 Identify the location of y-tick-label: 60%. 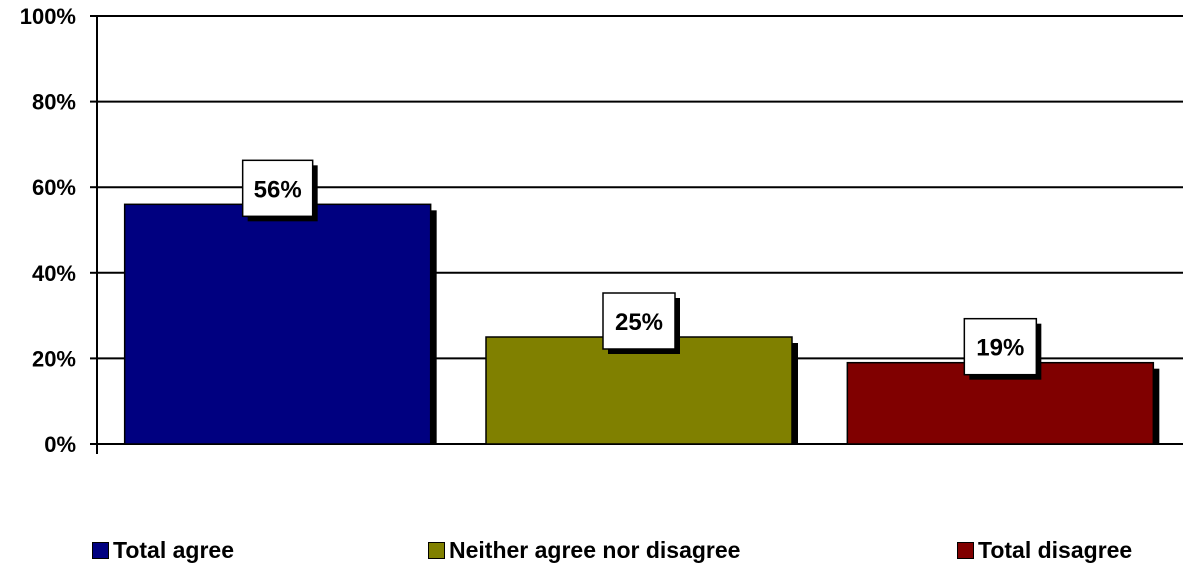
(54, 187).